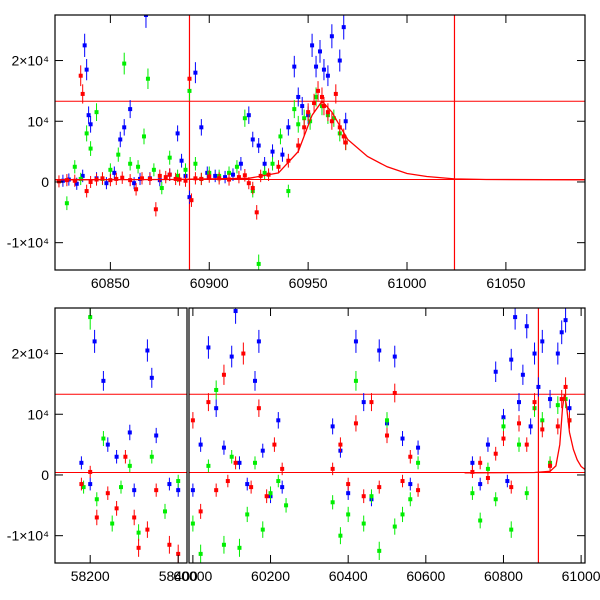 The image size is (600, 600). I want to click on y-tick-label: 2×10⁴, so click(30, 354).